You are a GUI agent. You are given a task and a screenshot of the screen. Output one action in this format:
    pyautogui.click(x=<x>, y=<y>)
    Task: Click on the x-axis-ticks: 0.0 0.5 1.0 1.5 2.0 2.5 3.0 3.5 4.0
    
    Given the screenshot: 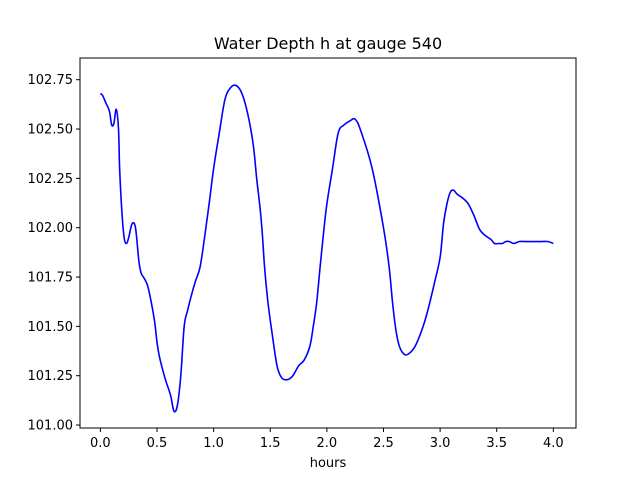 What is the action you would take?
    pyautogui.click(x=327, y=439)
    